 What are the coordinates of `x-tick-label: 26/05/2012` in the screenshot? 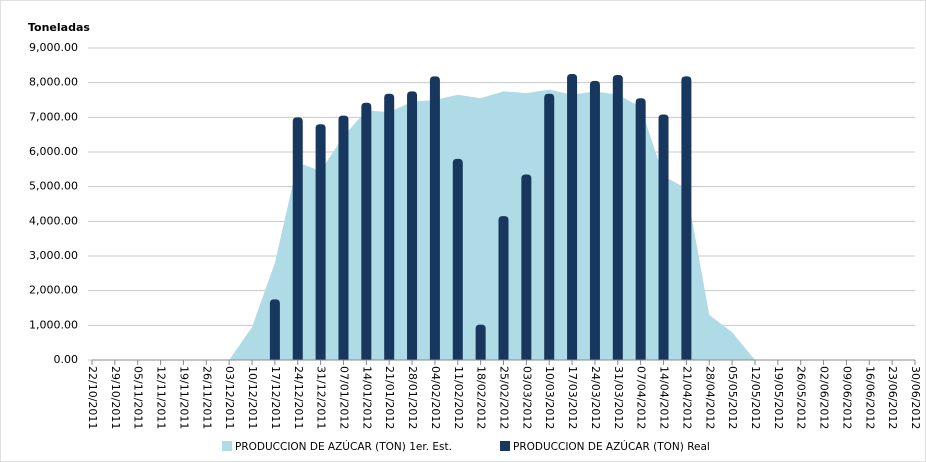 It's located at (801, 397).